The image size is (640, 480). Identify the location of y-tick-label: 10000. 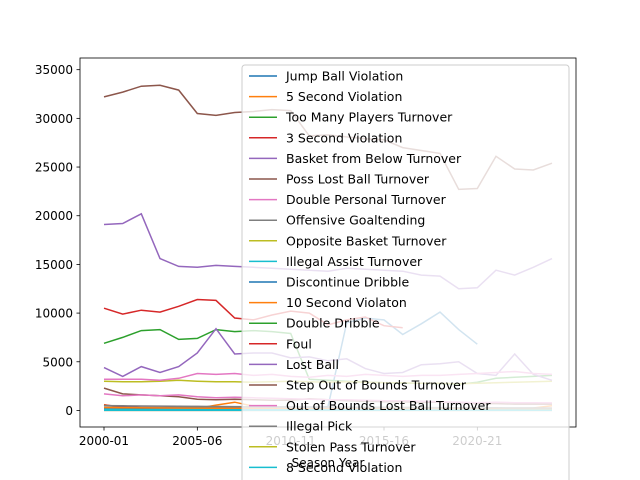
(54, 314).